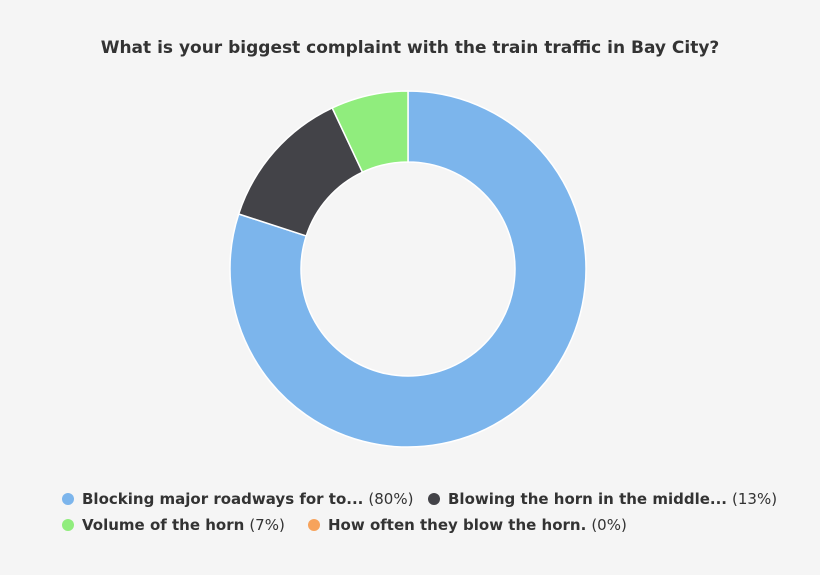 Image resolution: width=820 pixels, height=575 pixels. I want to click on legend-percent: (80%), so click(391, 499).